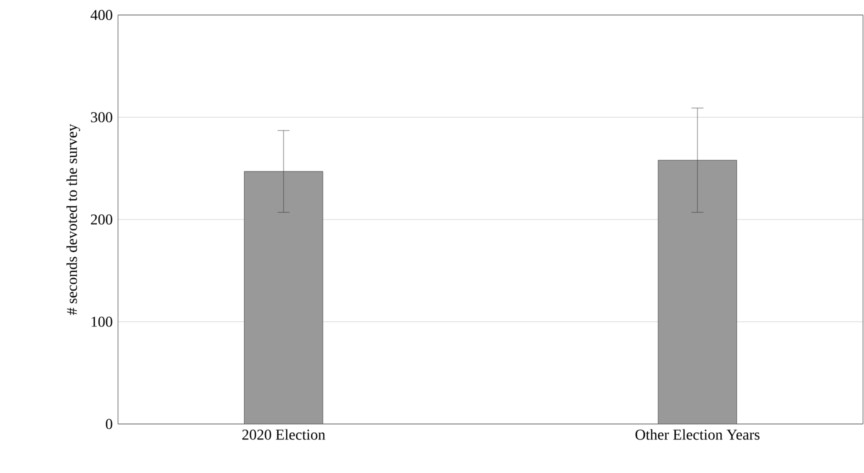 The image size is (864, 473). Describe the element at coordinates (284, 434) in the screenshot. I see `x-tick-label: 2020 Election` at that location.